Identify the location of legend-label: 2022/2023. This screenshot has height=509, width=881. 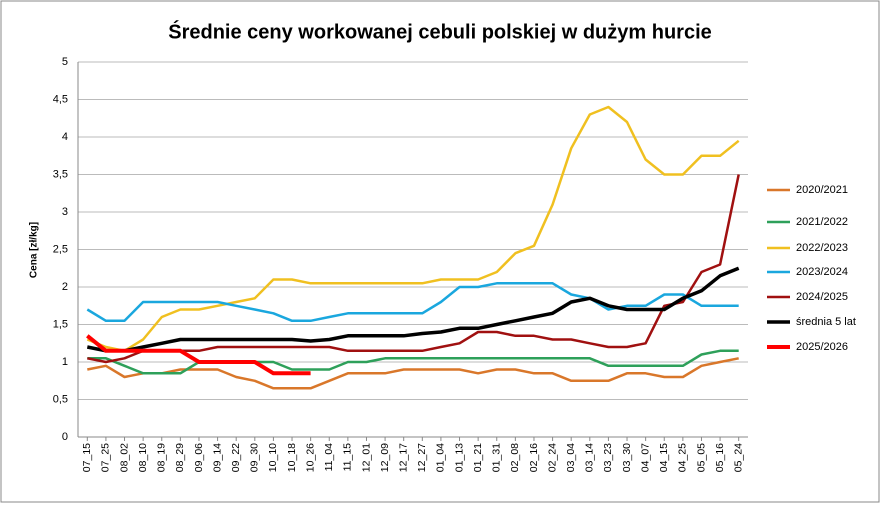
(822, 248).